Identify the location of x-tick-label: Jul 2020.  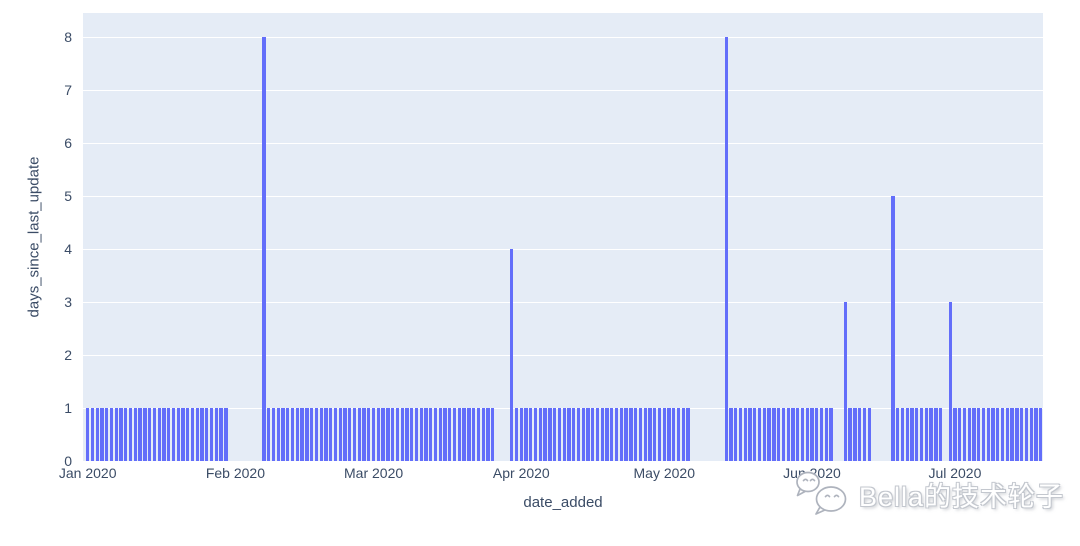
(955, 473).